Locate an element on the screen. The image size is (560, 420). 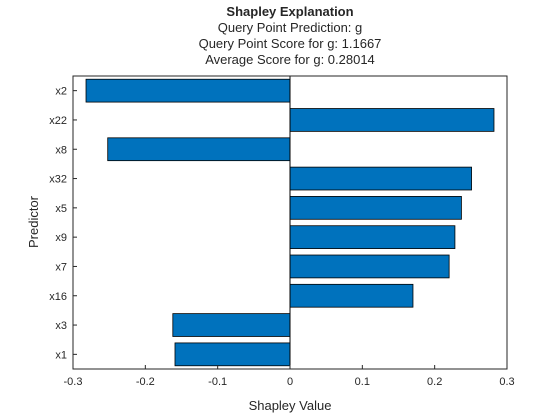
bar-x8 is located at coordinates (199, 149).